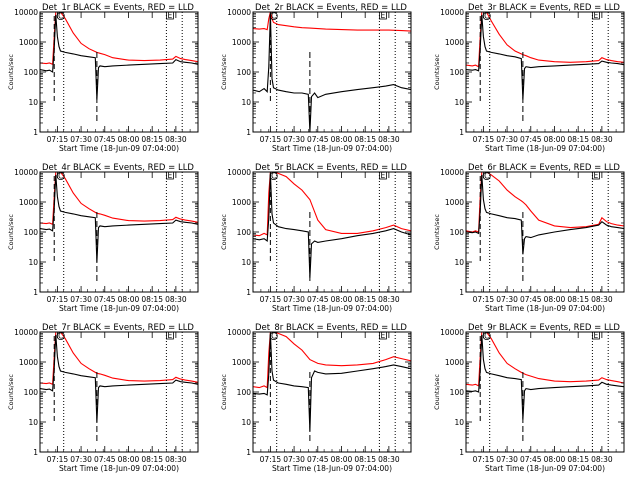 This screenshot has width=640, height=480. Describe the element at coordinates (118, 168) in the screenshot. I see `panel-title: Det_4r BLACK = Events, RED = LLD` at that location.